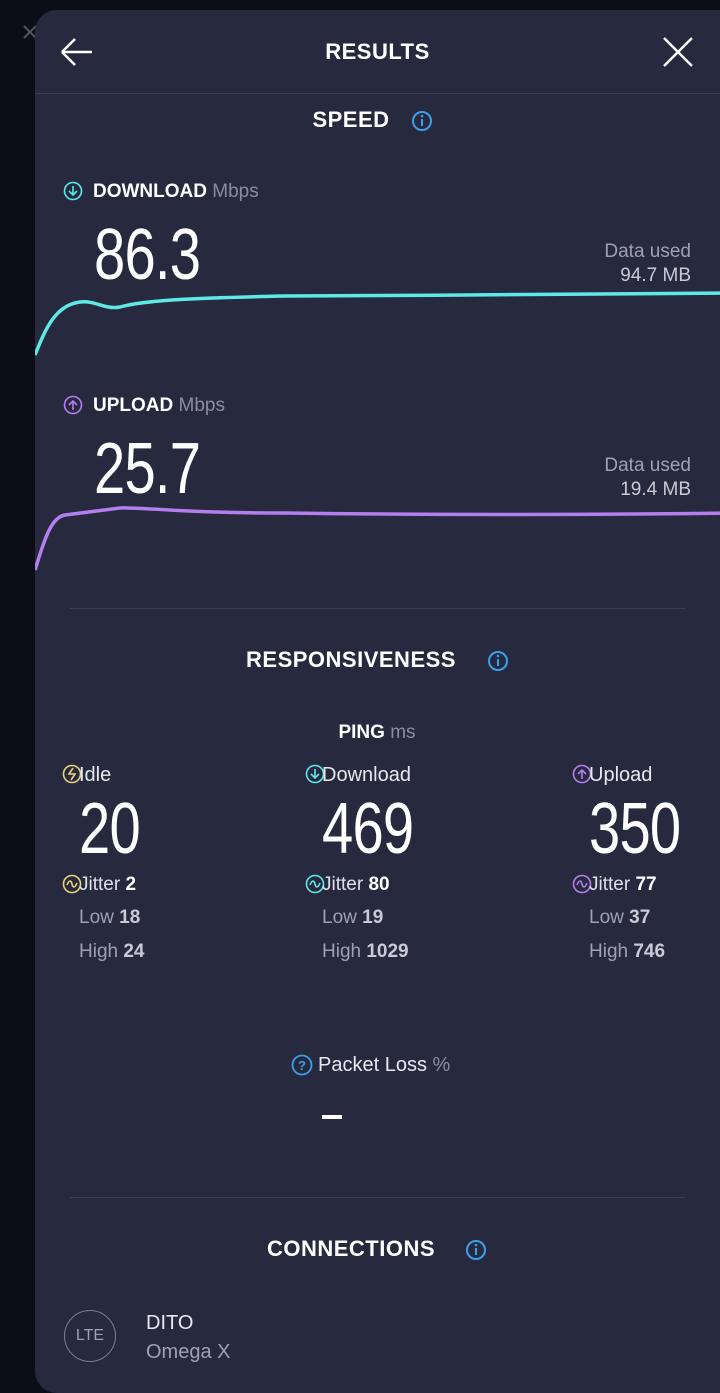 The image size is (720, 1393). I want to click on ping-column-label: Download, so click(366, 775).